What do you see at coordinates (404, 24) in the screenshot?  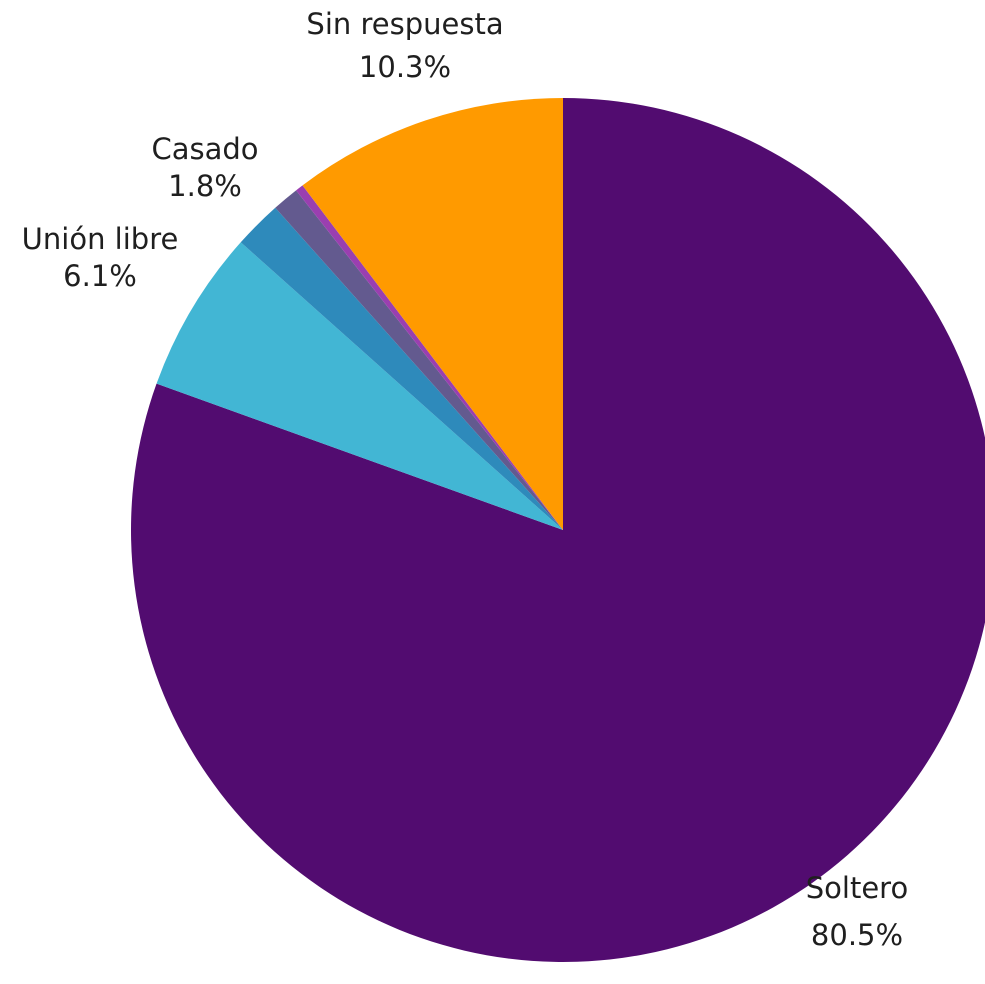 I see `slice-label-sin-respuesta: Sin respuesta` at bounding box center [404, 24].